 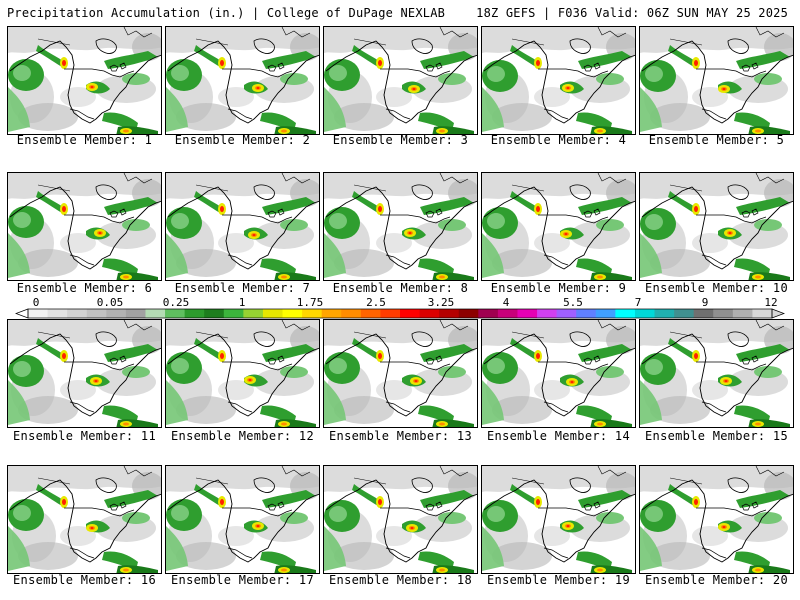 I want to click on colorbar-tick-label: 3.25, so click(x=441, y=302).